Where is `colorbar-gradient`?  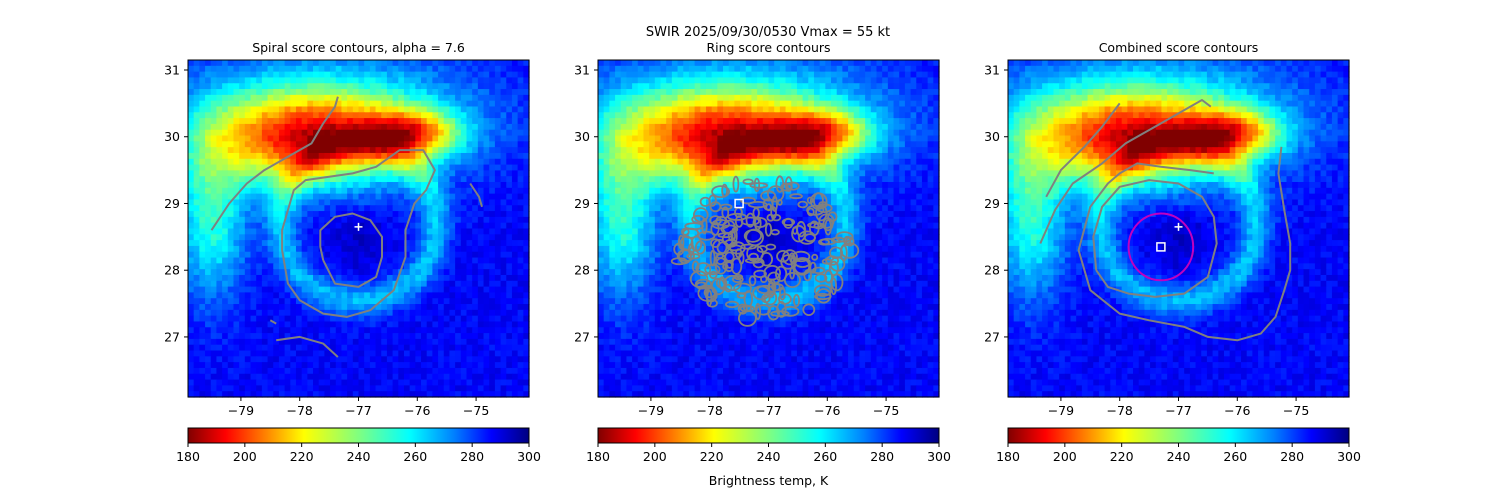
colorbar-gradient is located at coordinates (358, 435).